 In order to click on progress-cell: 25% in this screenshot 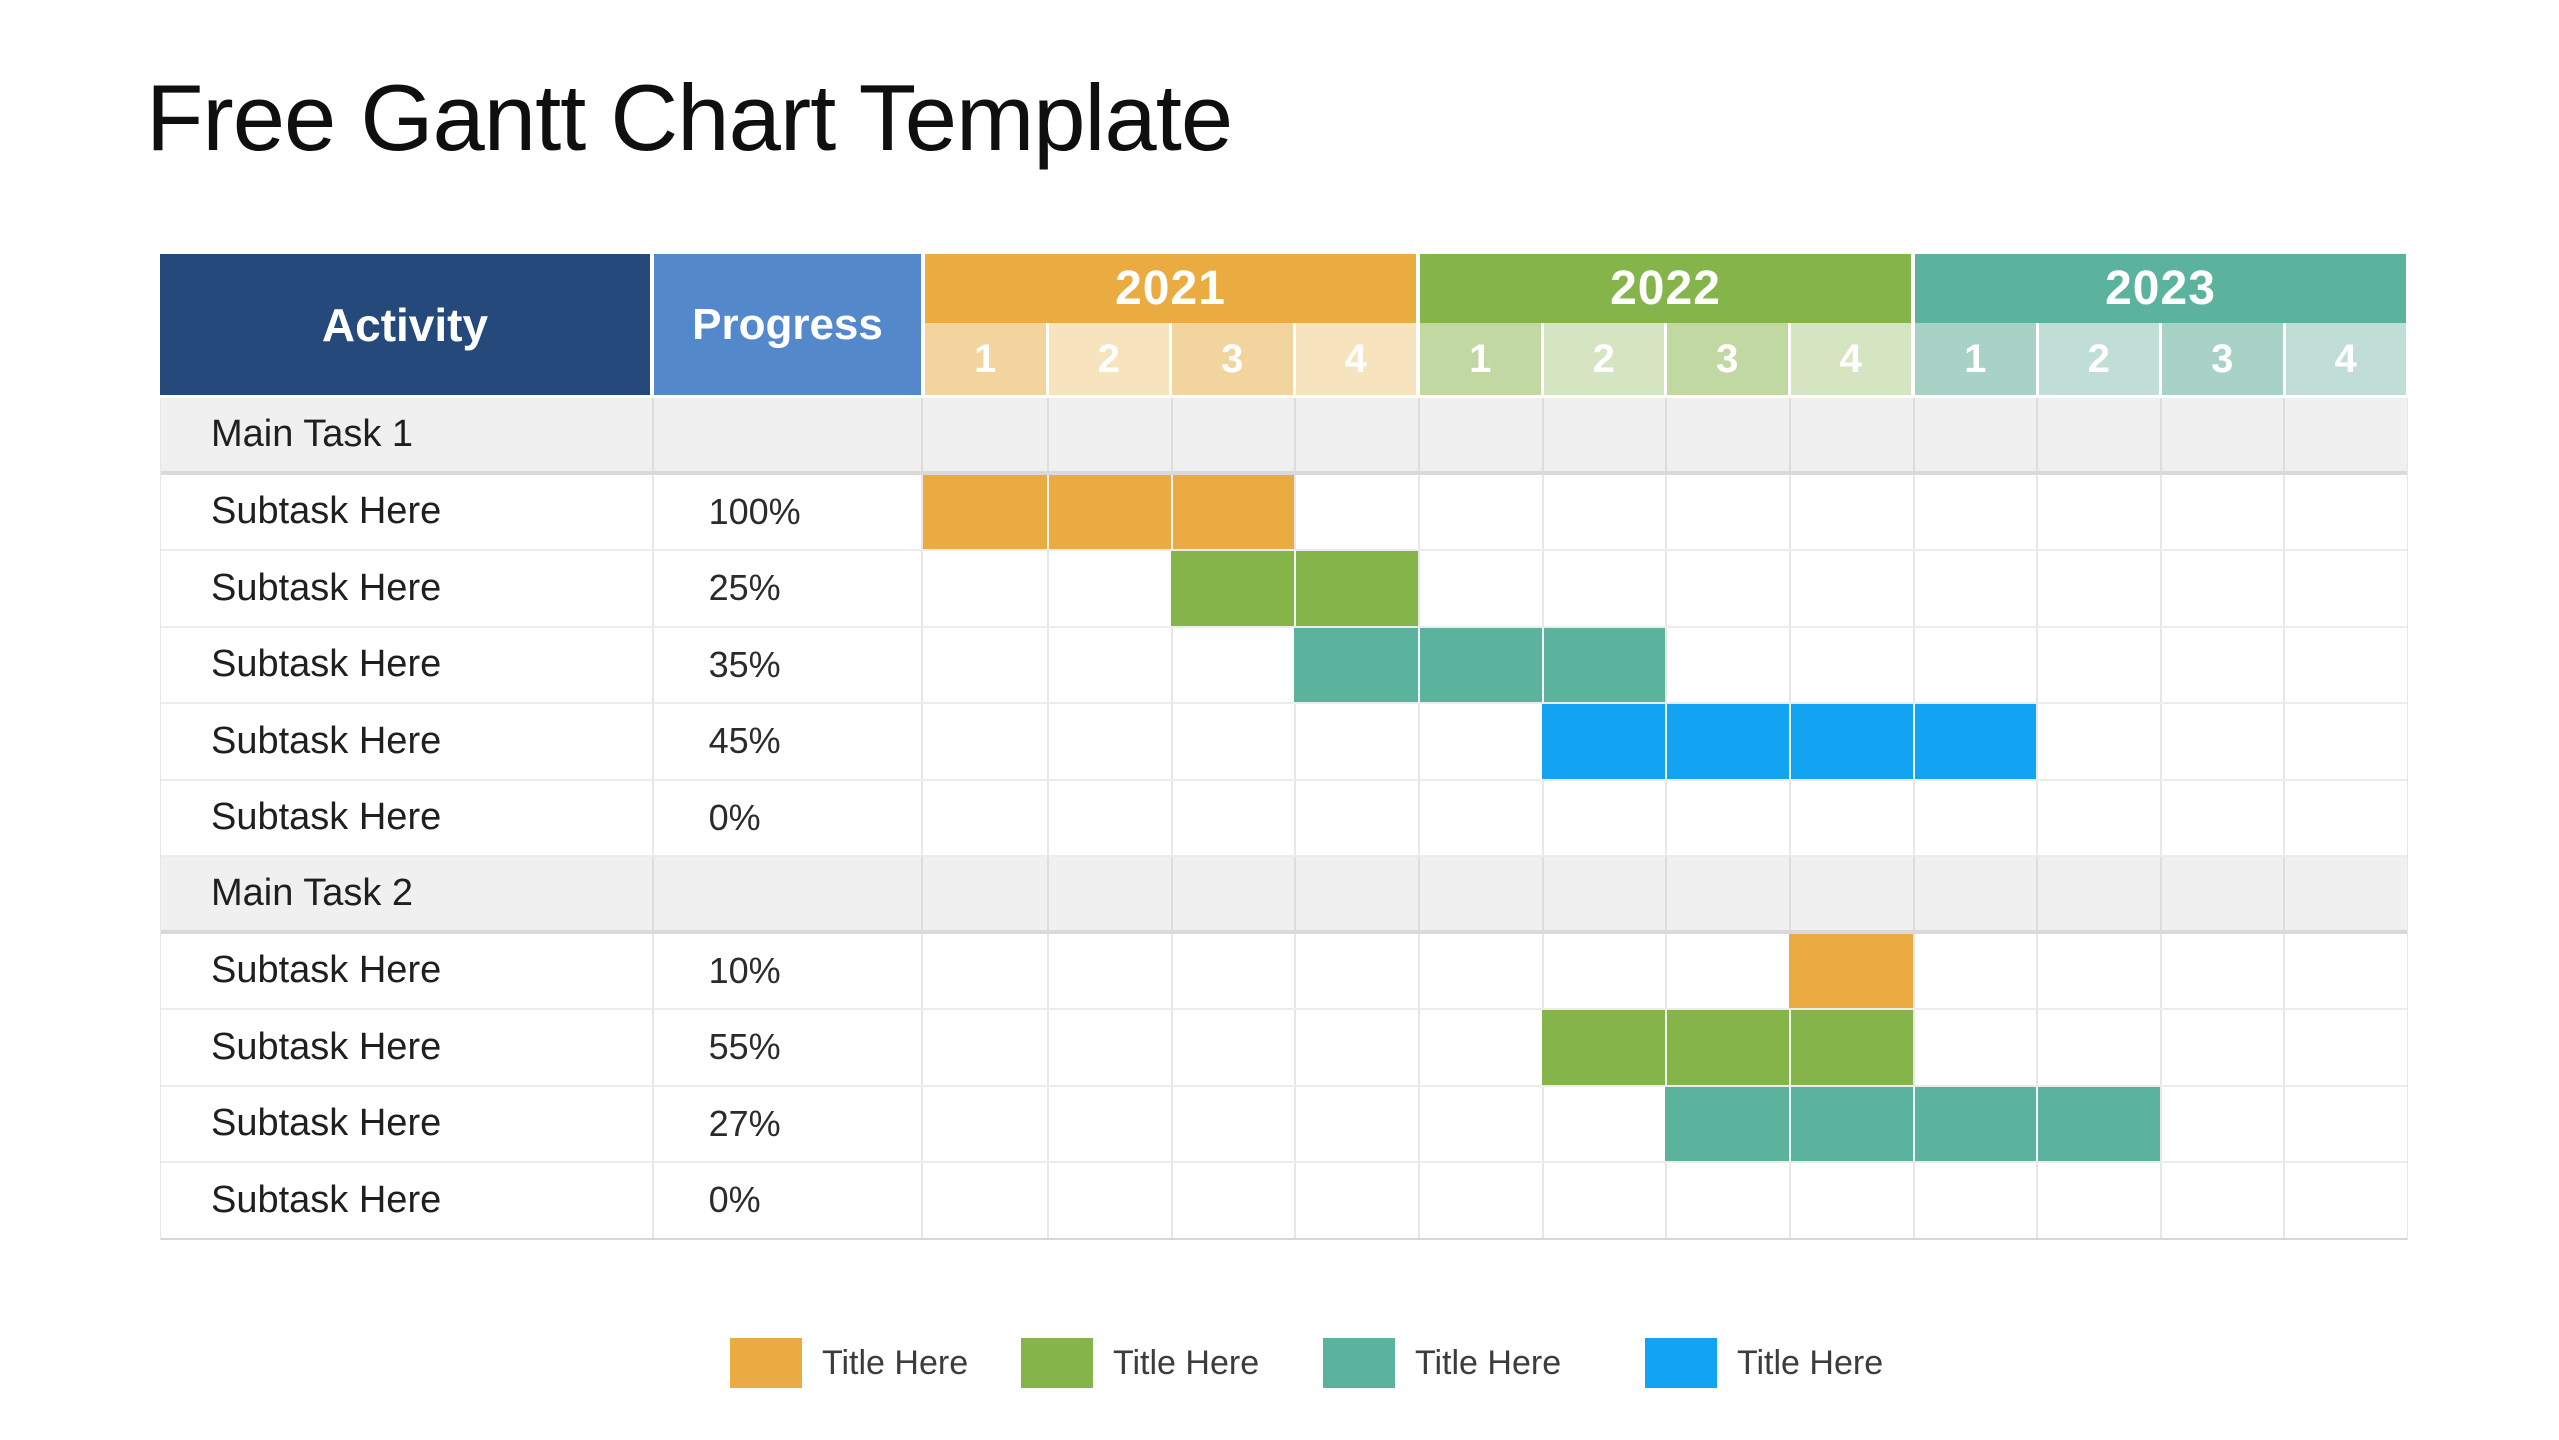, I will do `click(789, 588)`.